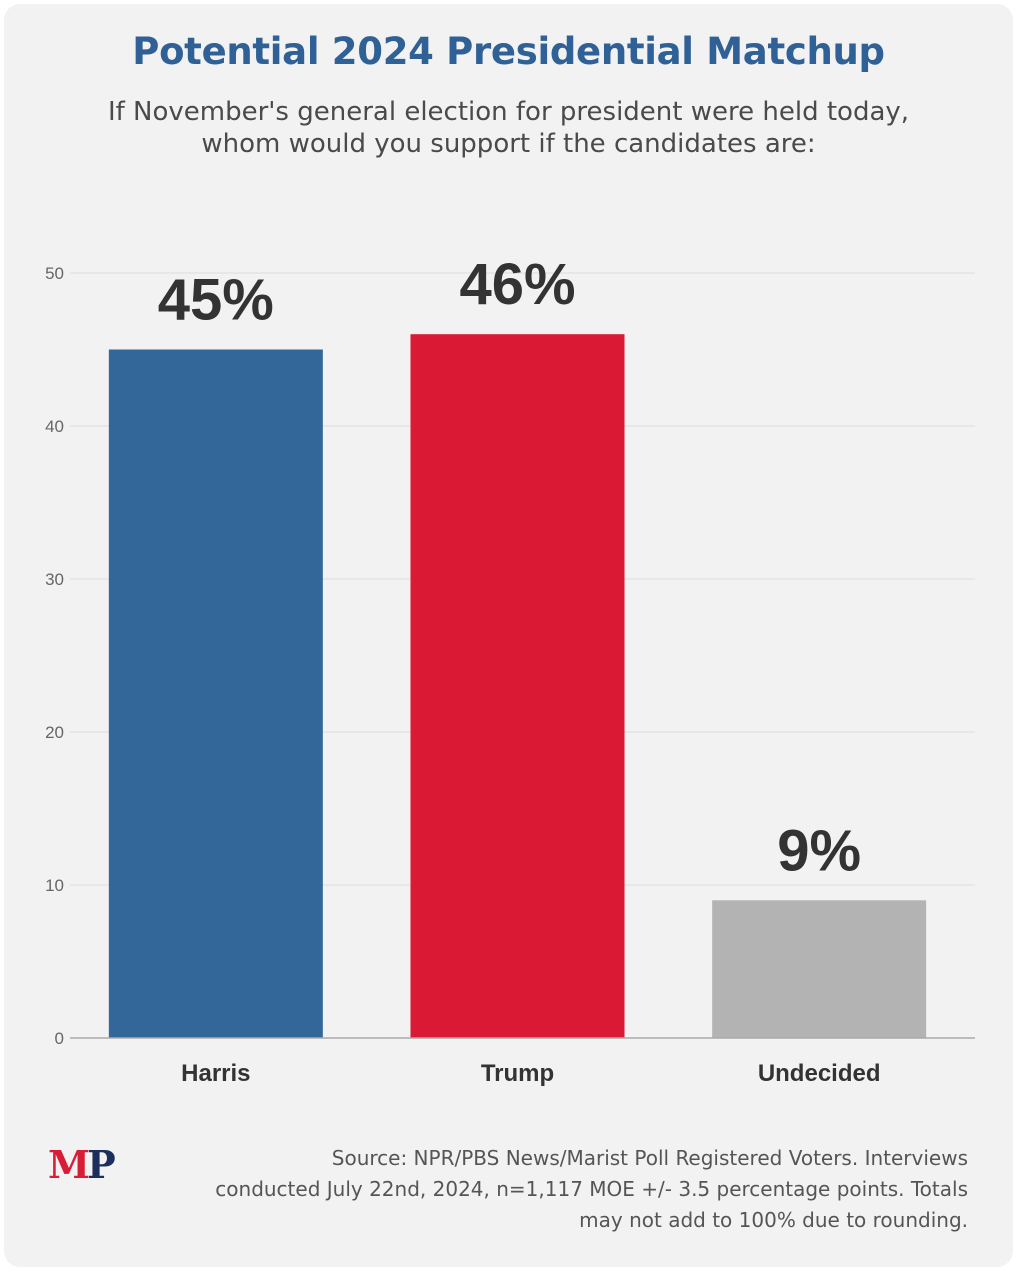 The width and height of the screenshot is (1027, 1273). Describe the element at coordinates (101, 1164) in the screenshot. I see `logo-letter-p: P` at that location.